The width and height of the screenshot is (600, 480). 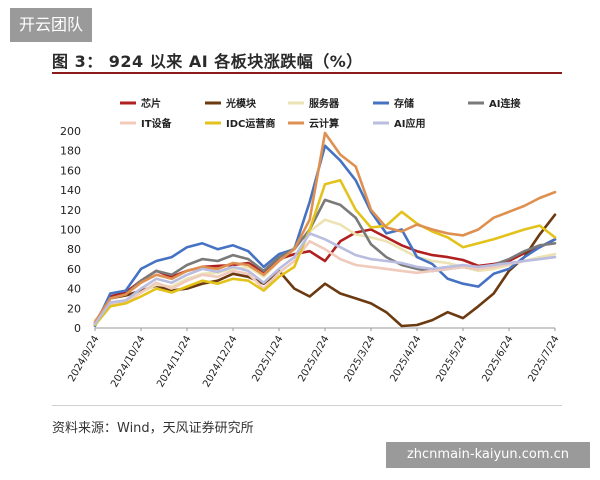 What do you see at coordinates (153, 428) in the screenshot?
I see `source-note: 资料来源：Wind，天风证券研究所` at bounding box center [153, 428].